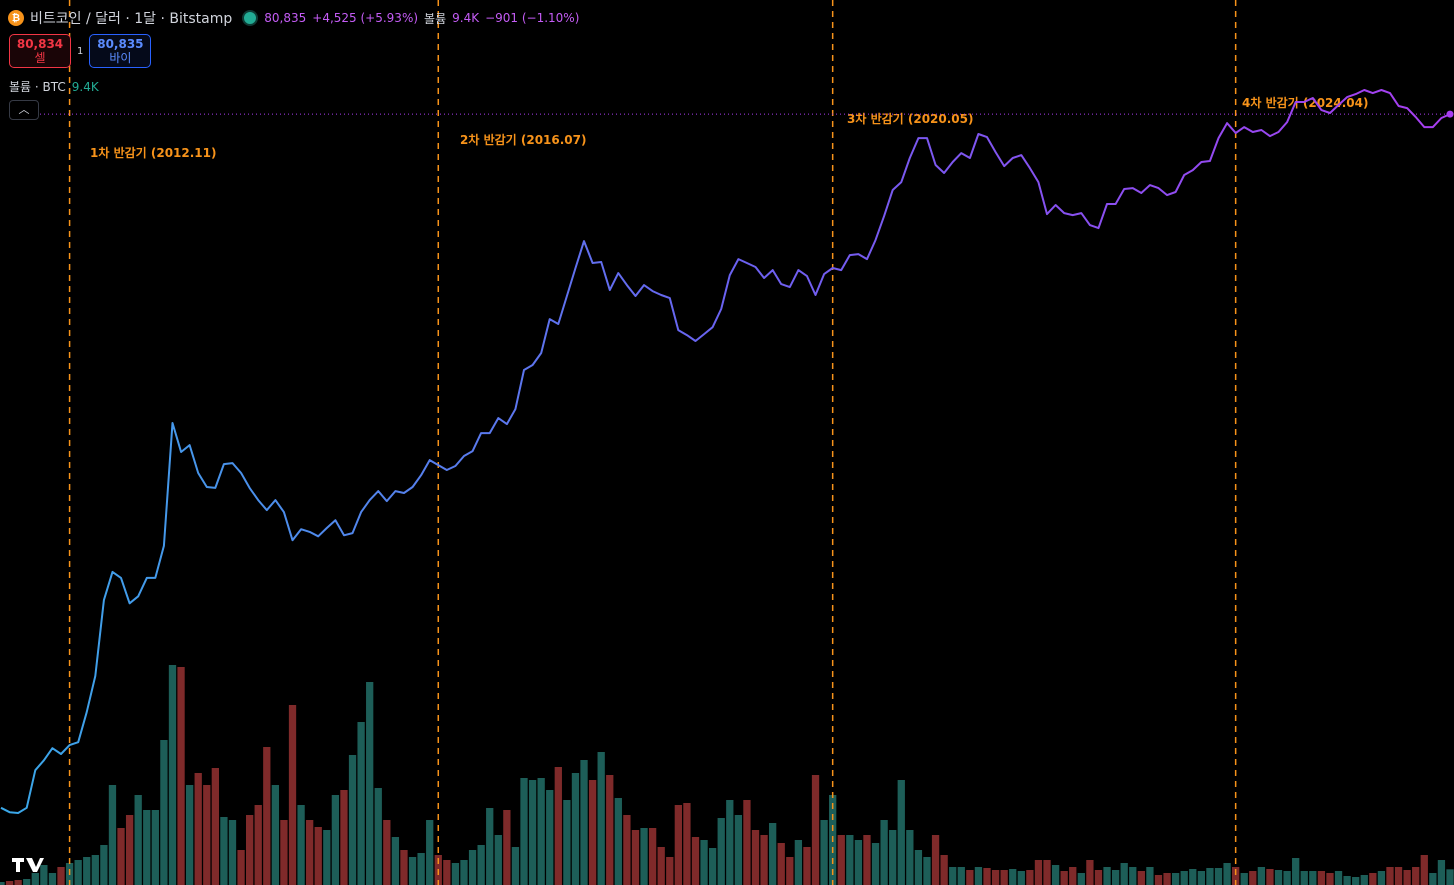  What do you see at coordinates (37, 87) in the screenshot?
I see `indicator-name: 볼륨 · BTC` at bounding box center [37, 87].